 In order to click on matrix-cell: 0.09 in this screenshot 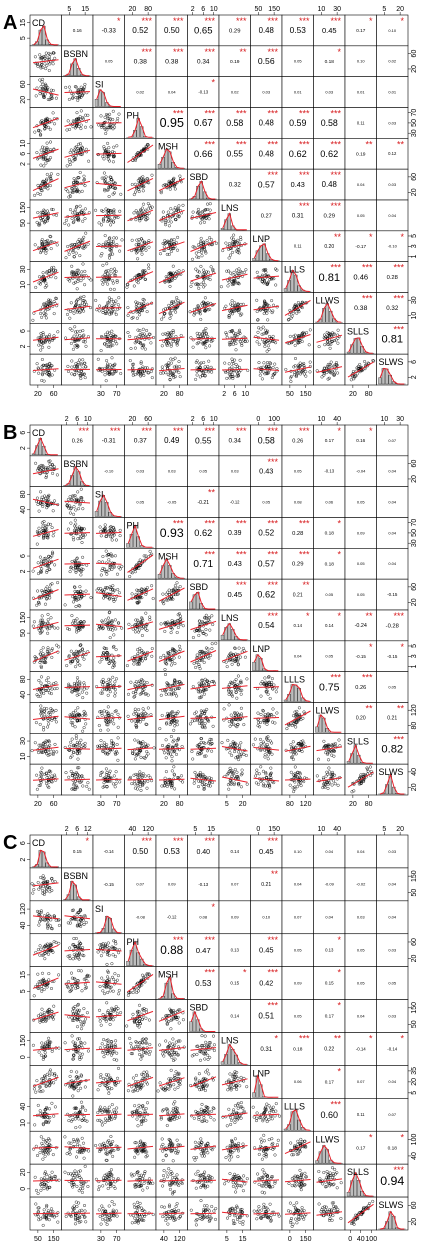, I will do `click(360, 533)`.